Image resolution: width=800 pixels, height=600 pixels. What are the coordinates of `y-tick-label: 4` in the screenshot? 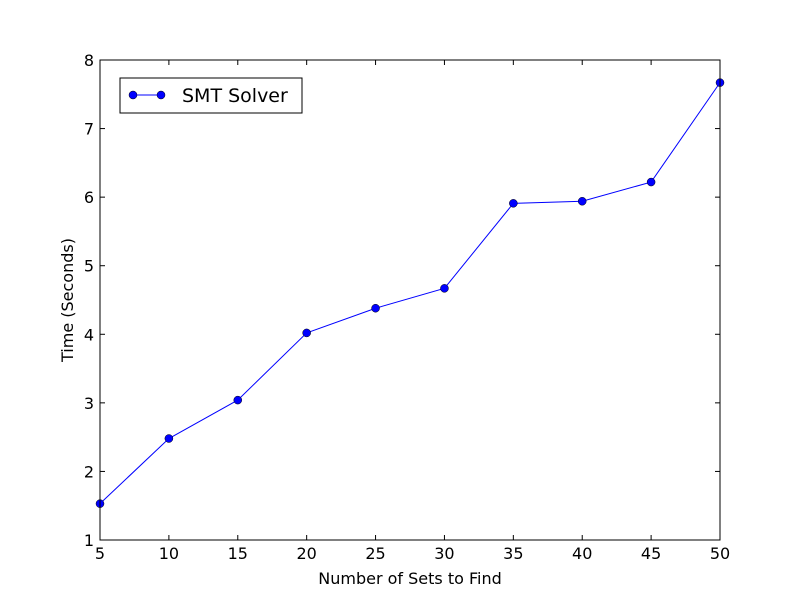 It's located at (89, 334).